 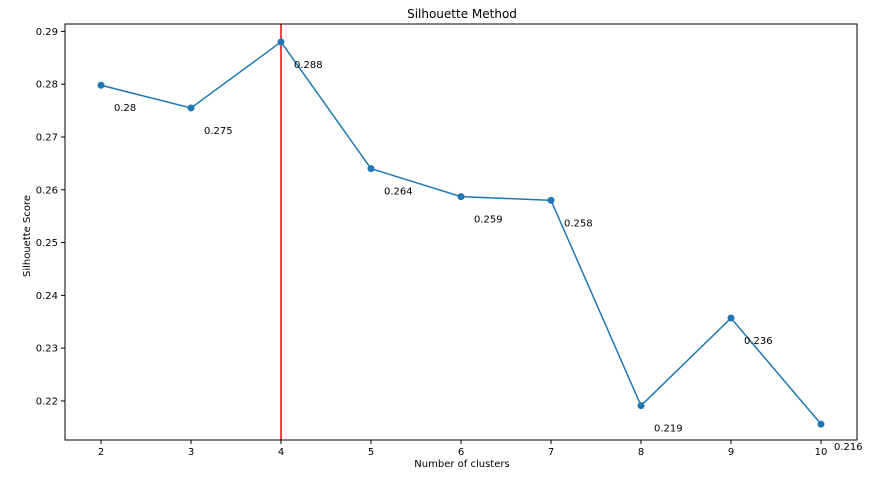 What do you see at coordinates (578, 223) in the screenshot?
I see `data-label: 0.258` at bounding box center [578, 223].